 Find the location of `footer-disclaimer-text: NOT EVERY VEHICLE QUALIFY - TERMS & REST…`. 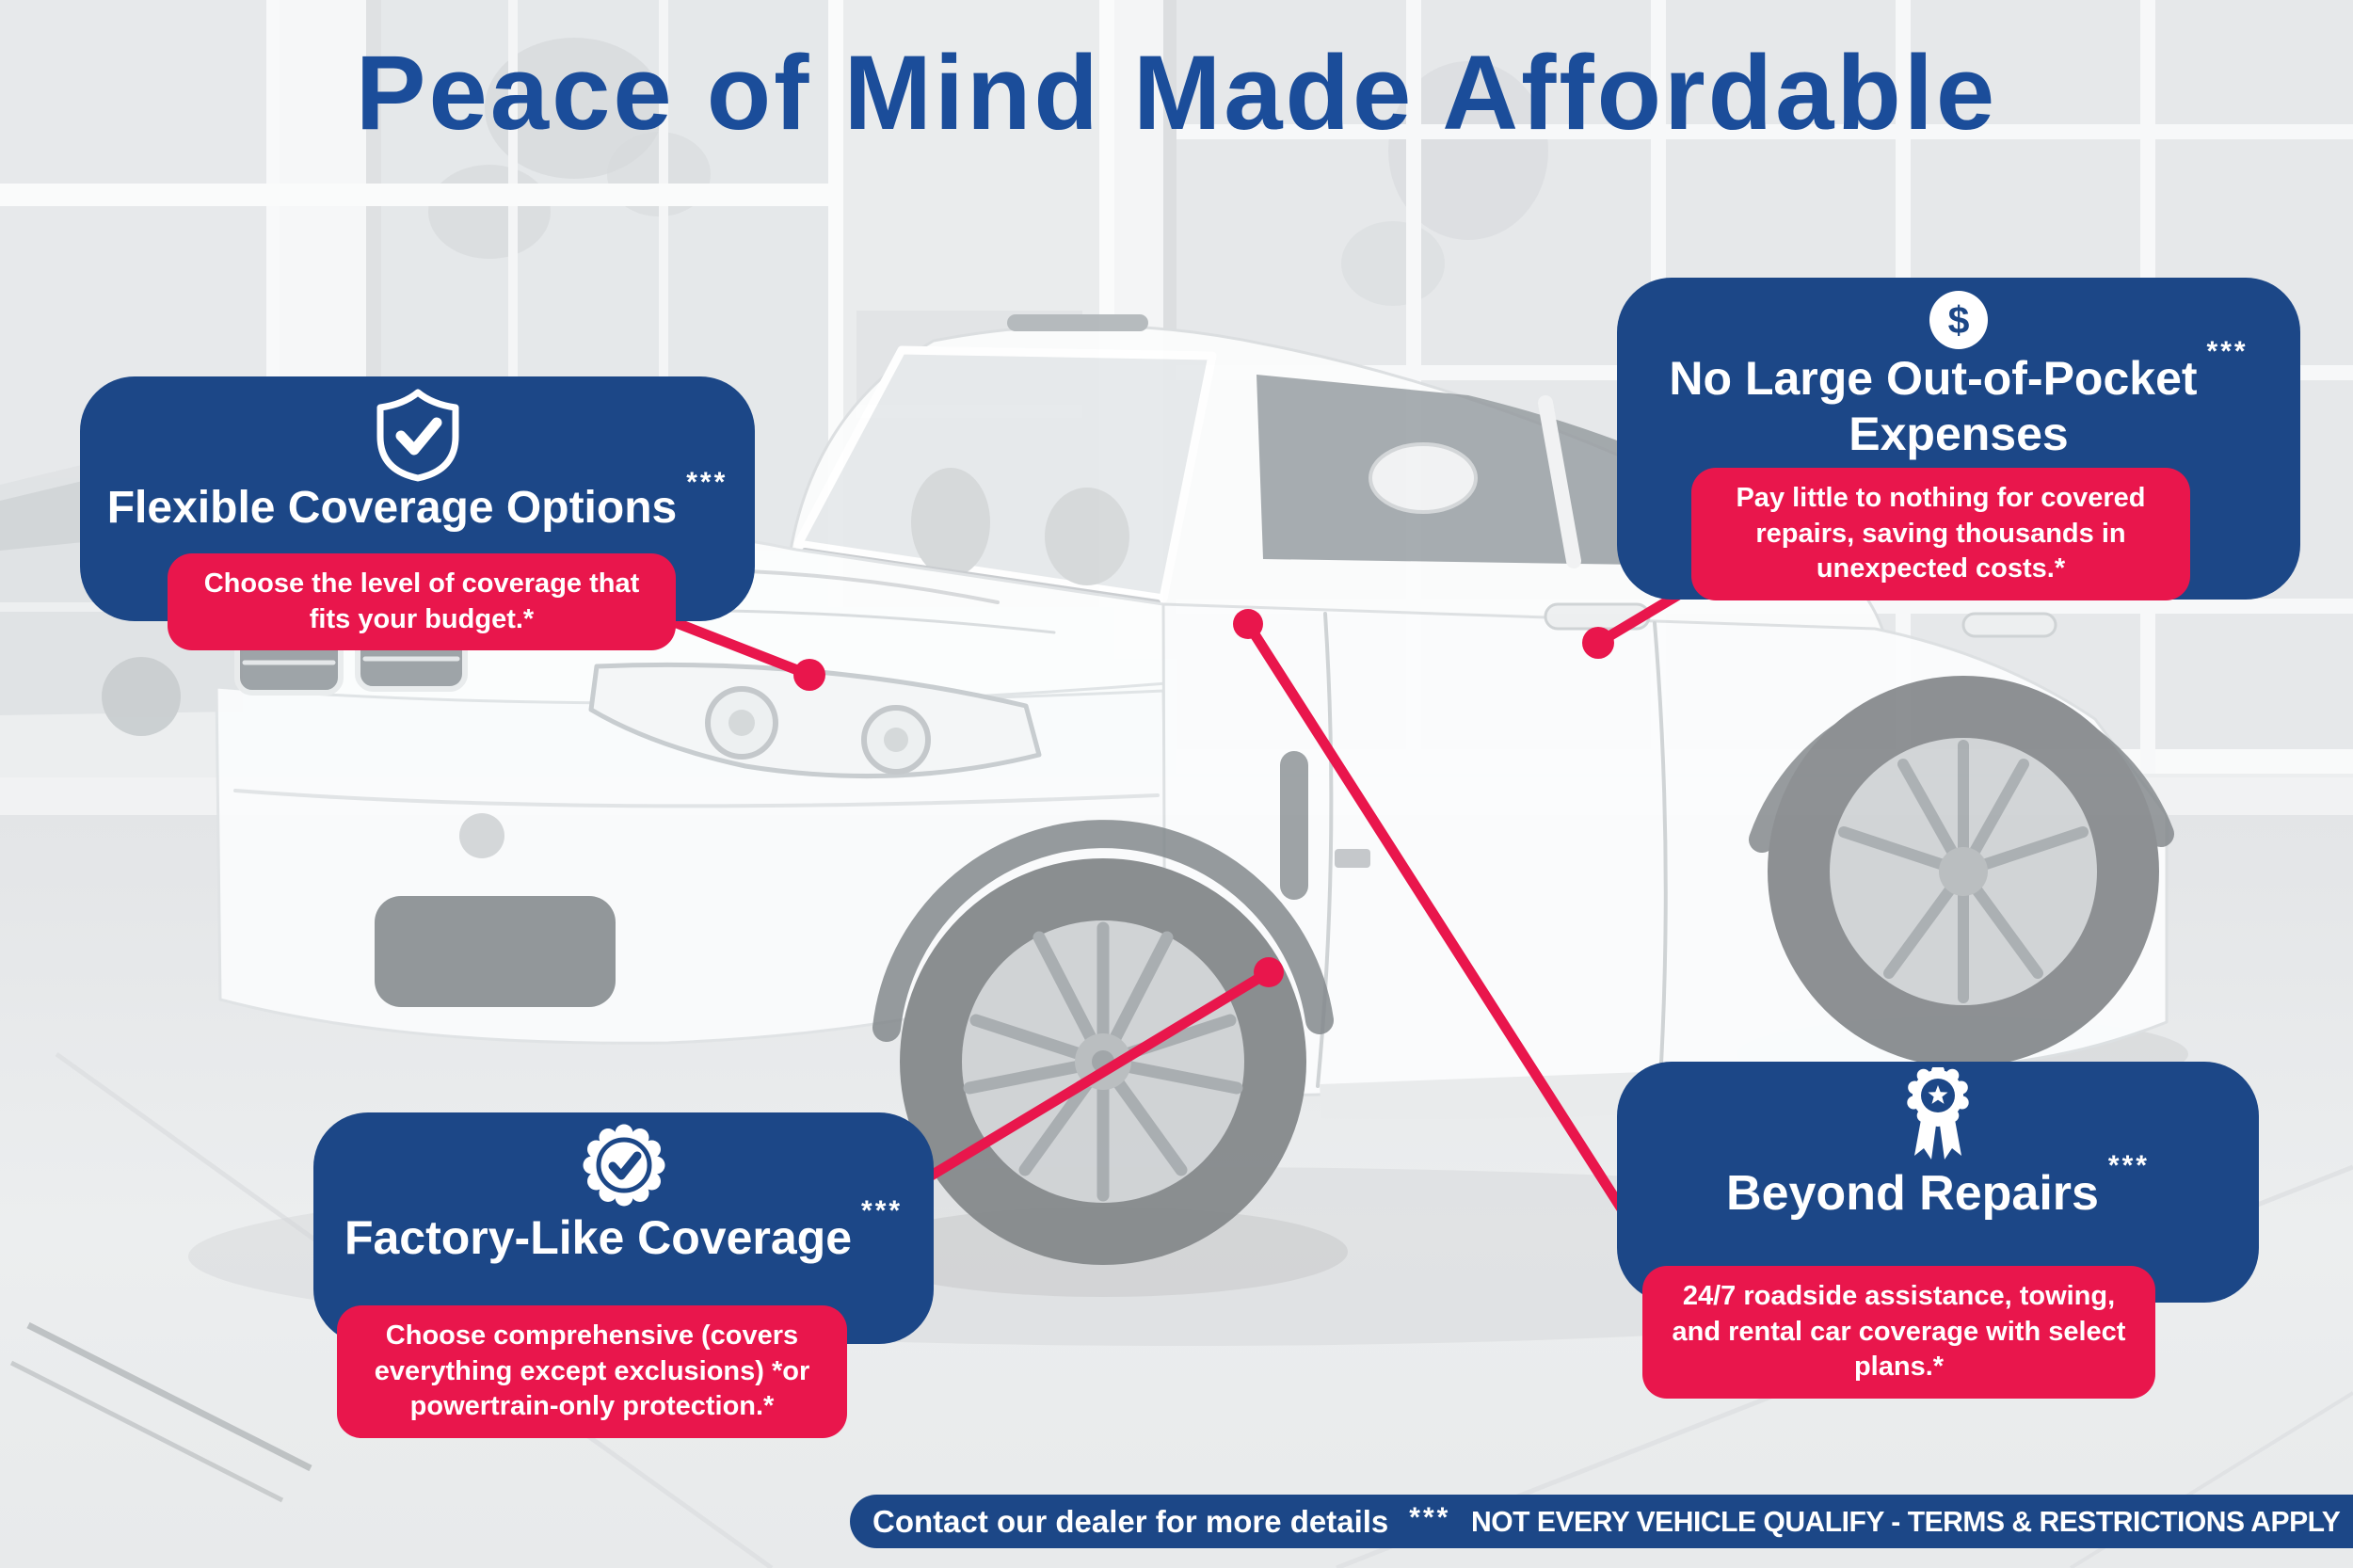

footer-disclaimer-text: NOT EVERY VEHICLE QUALIFY - TERMS & REST… is located at coordinates (1906, 1521).